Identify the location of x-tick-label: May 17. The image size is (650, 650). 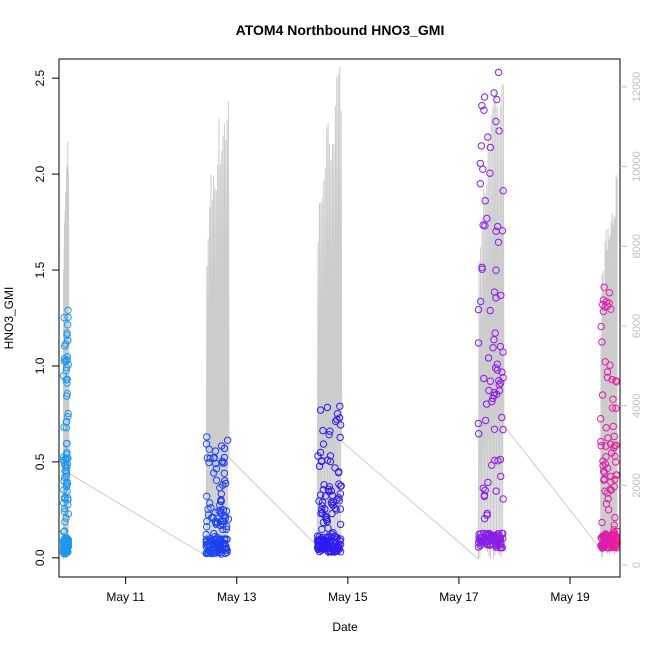
(459, 597).